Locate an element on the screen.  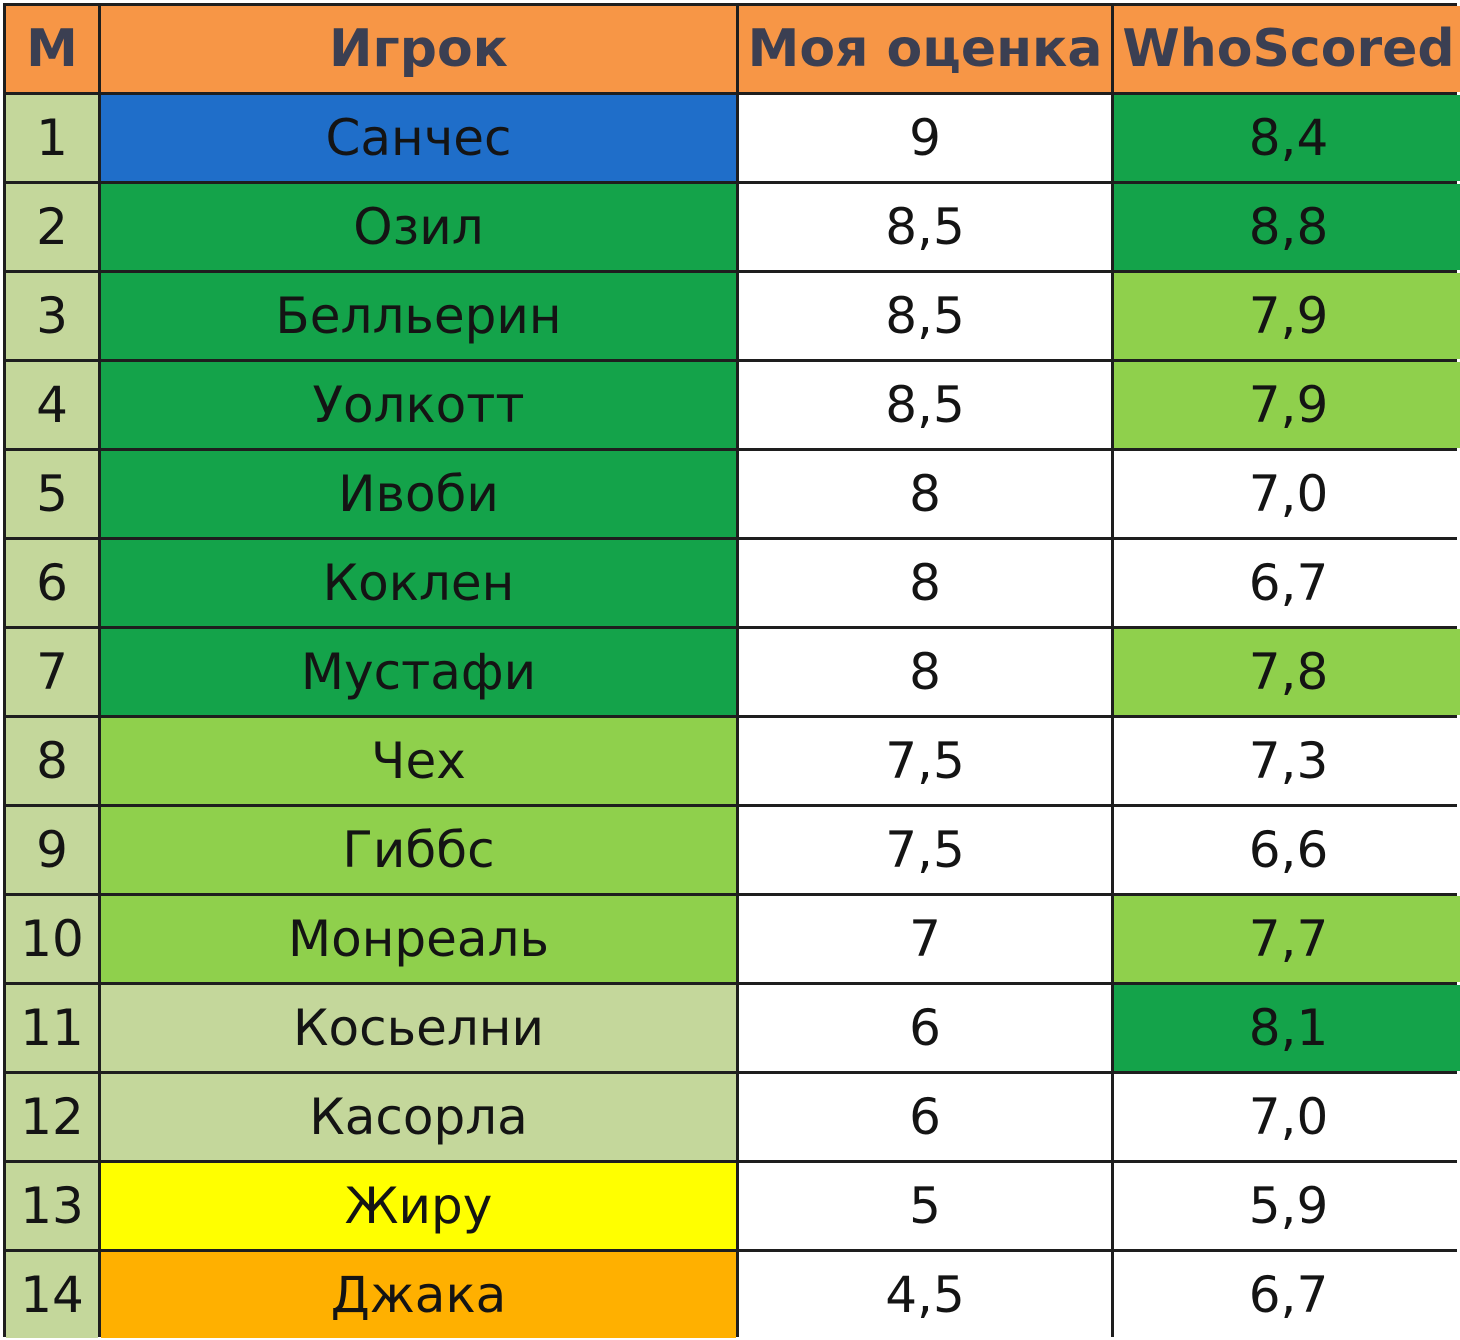
whoscored-rating: 7,8 is located at coordinates (1287, 672).